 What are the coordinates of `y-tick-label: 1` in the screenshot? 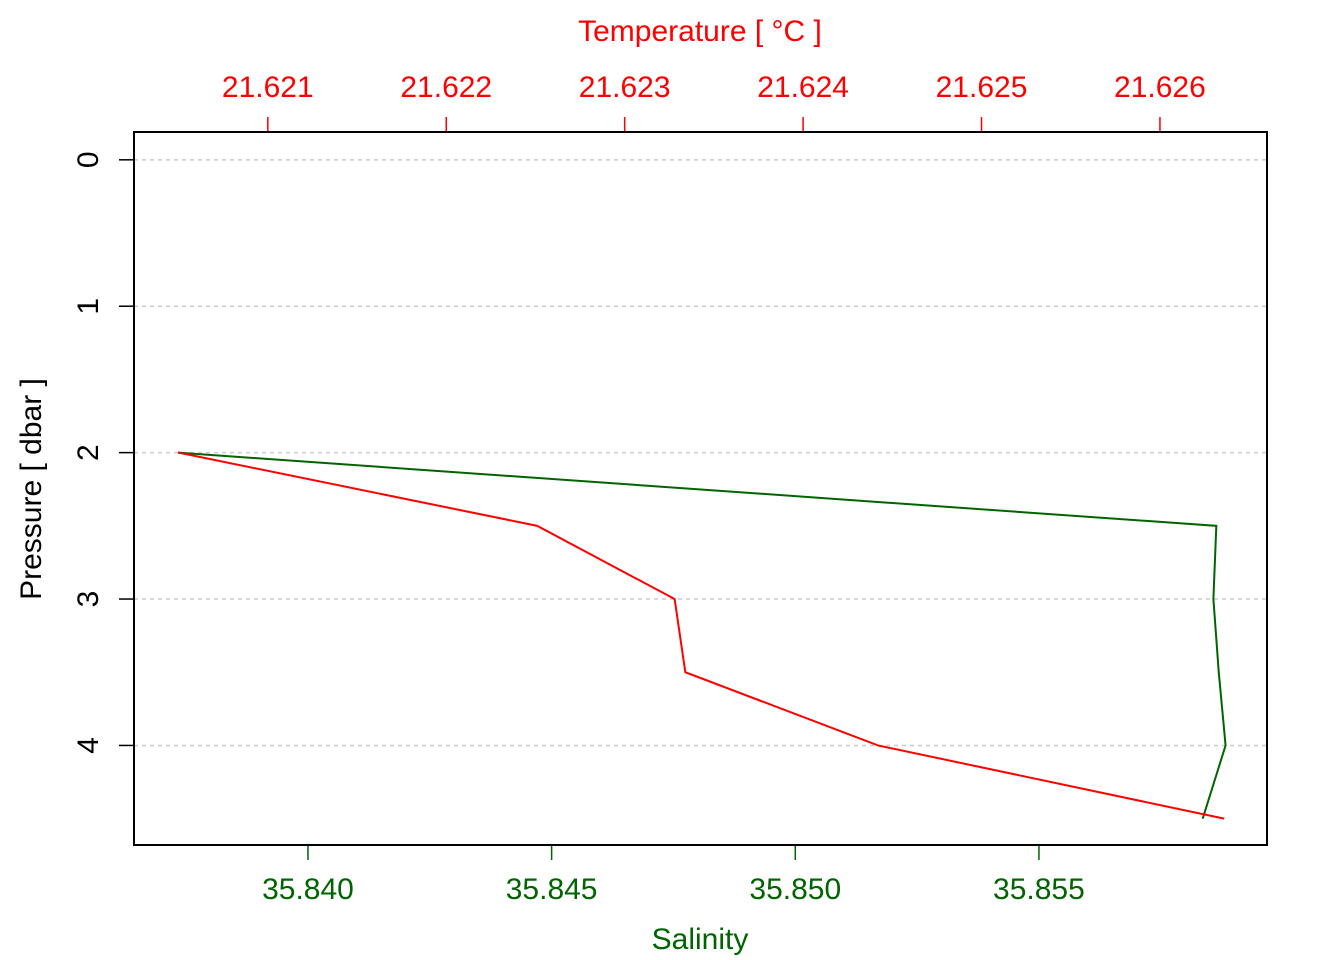 It's located at (88, 306).